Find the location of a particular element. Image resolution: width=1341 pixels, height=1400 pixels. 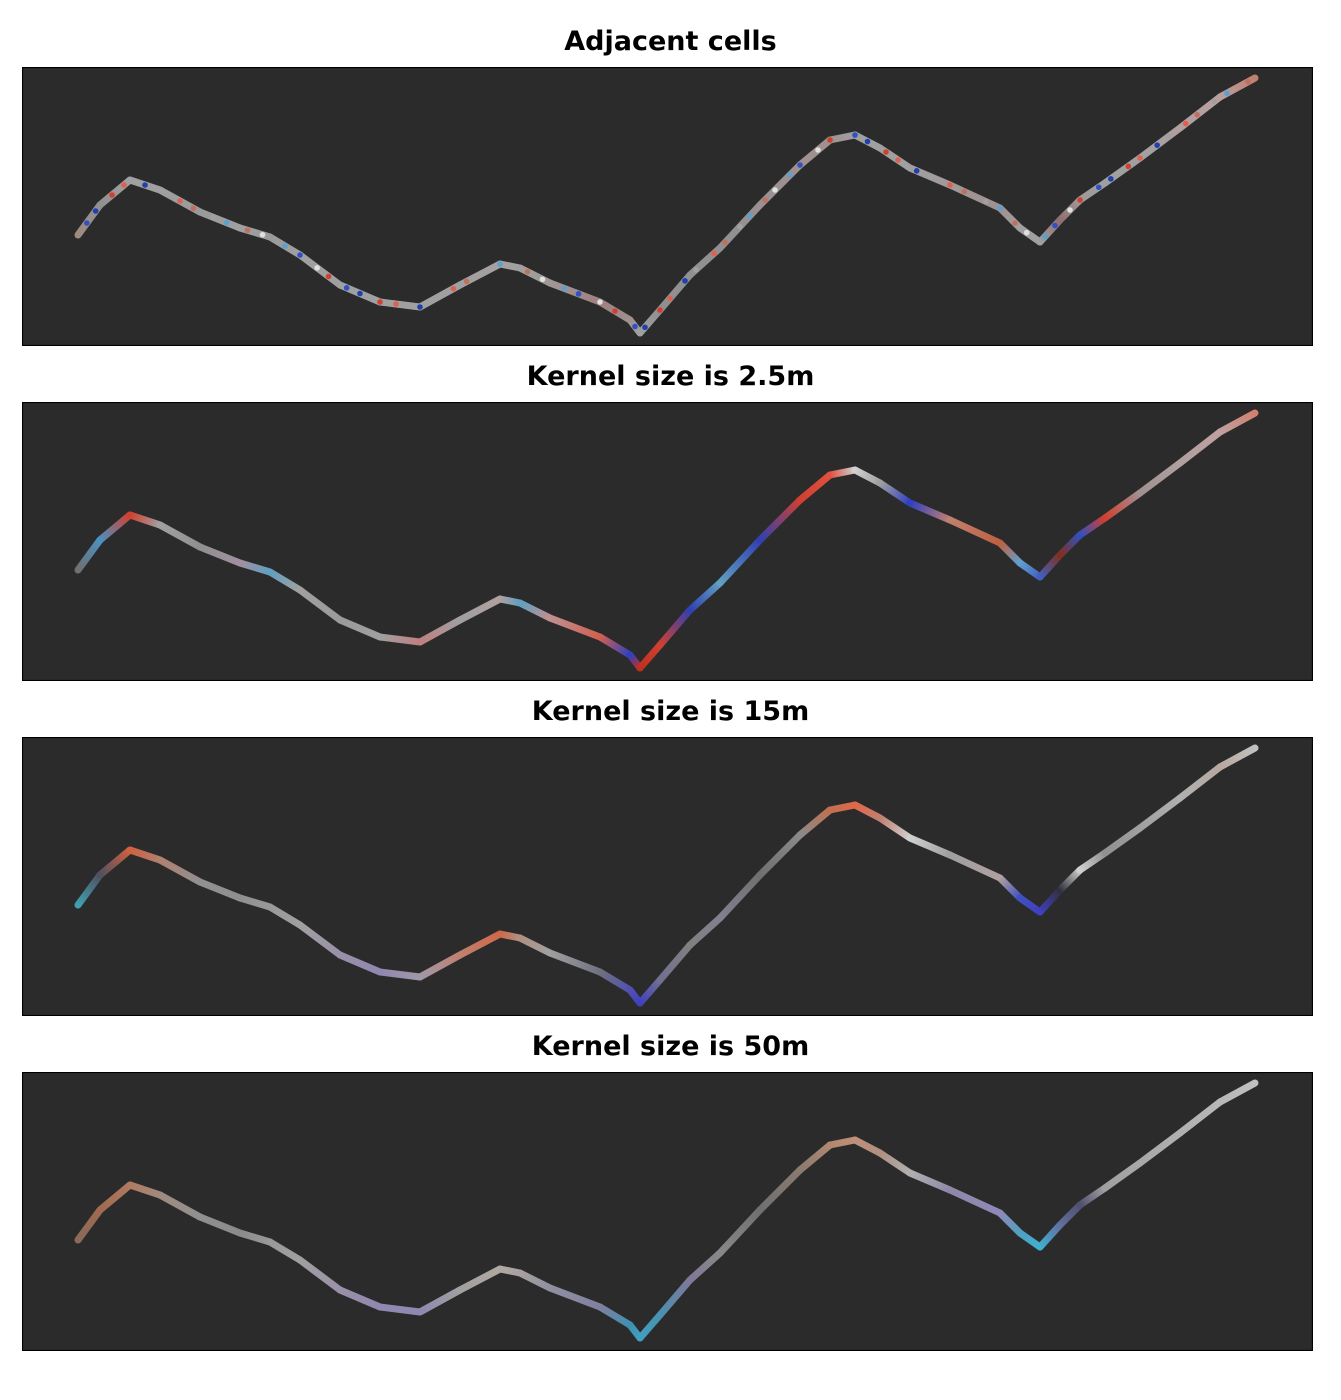

panel-title-3: Kernel size is 15m is located at coordinates (670, 711).